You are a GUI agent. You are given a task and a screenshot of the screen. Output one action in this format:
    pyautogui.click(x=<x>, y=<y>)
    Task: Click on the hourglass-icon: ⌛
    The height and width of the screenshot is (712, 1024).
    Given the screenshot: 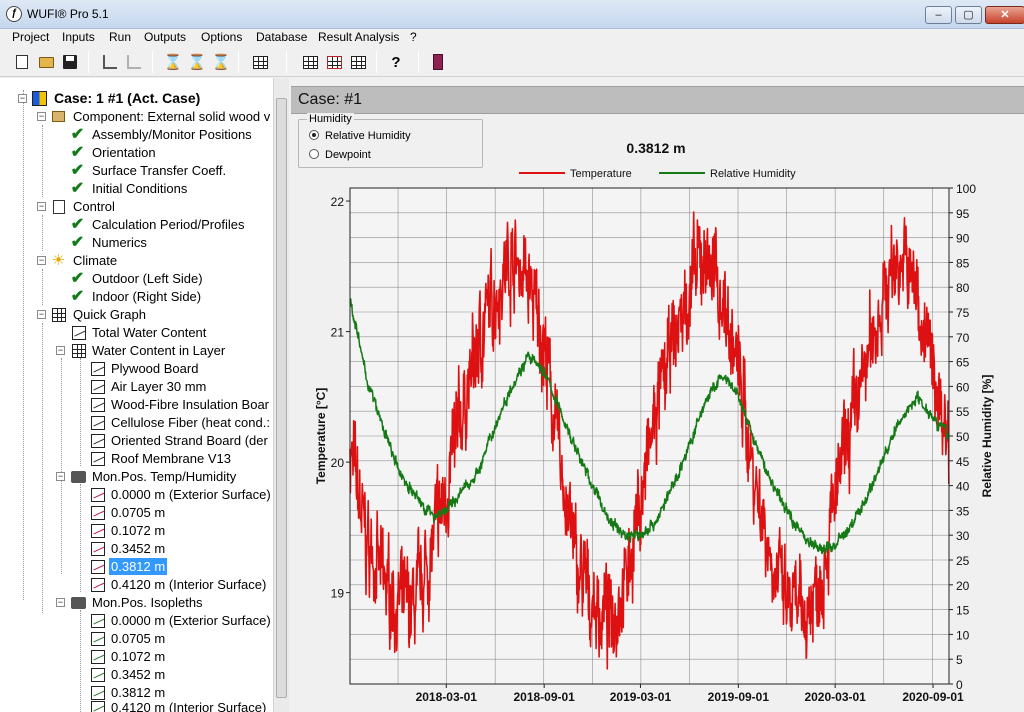 What is the action you would take?
    pyautogui.click(x=173, y=62)
    